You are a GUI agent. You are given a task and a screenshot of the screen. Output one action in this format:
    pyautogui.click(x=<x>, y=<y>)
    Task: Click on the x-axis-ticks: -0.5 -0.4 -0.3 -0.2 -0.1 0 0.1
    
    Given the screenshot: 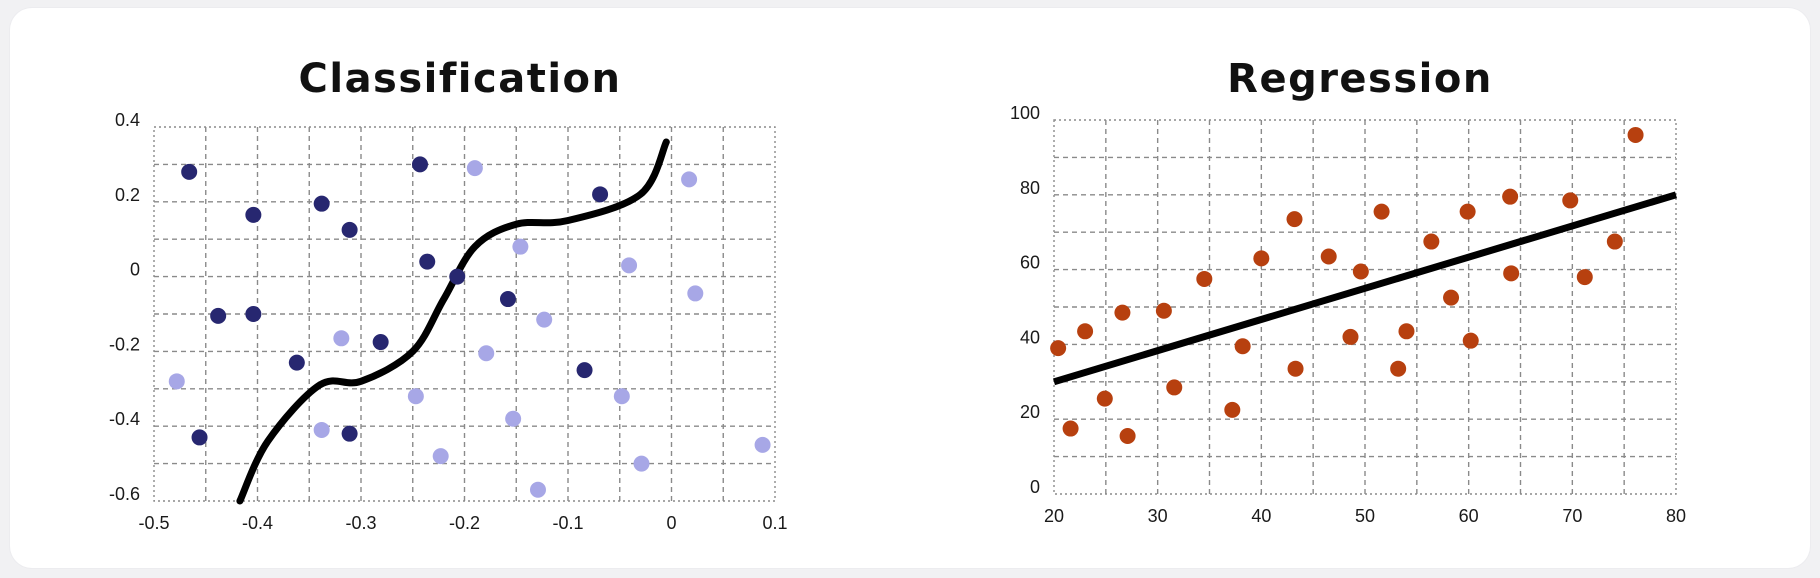 What is the action you would take?
    pyautogui.click(x=462, y=523)
    